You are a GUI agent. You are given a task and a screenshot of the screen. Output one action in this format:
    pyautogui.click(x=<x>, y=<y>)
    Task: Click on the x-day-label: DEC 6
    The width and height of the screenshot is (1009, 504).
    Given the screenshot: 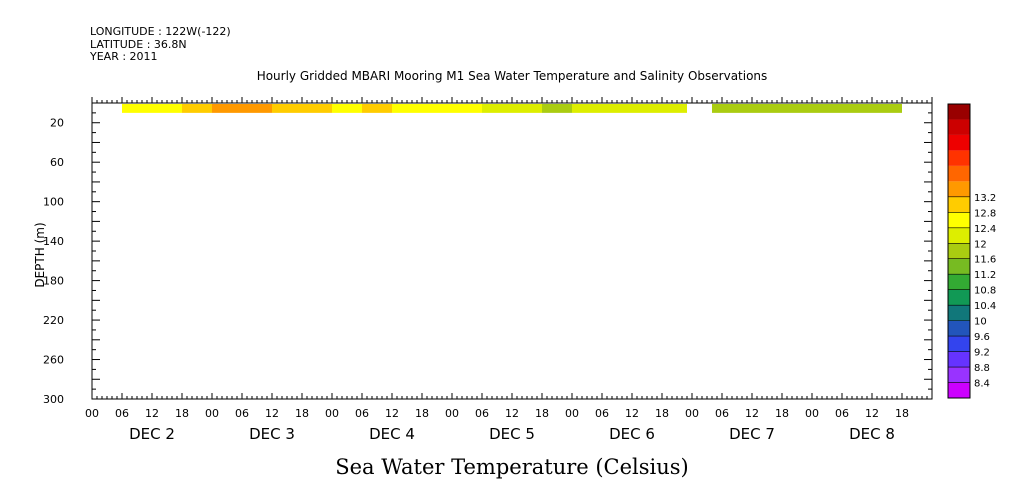 What is the action you would take?
    pyautogui.click(x=632, y=434)
    